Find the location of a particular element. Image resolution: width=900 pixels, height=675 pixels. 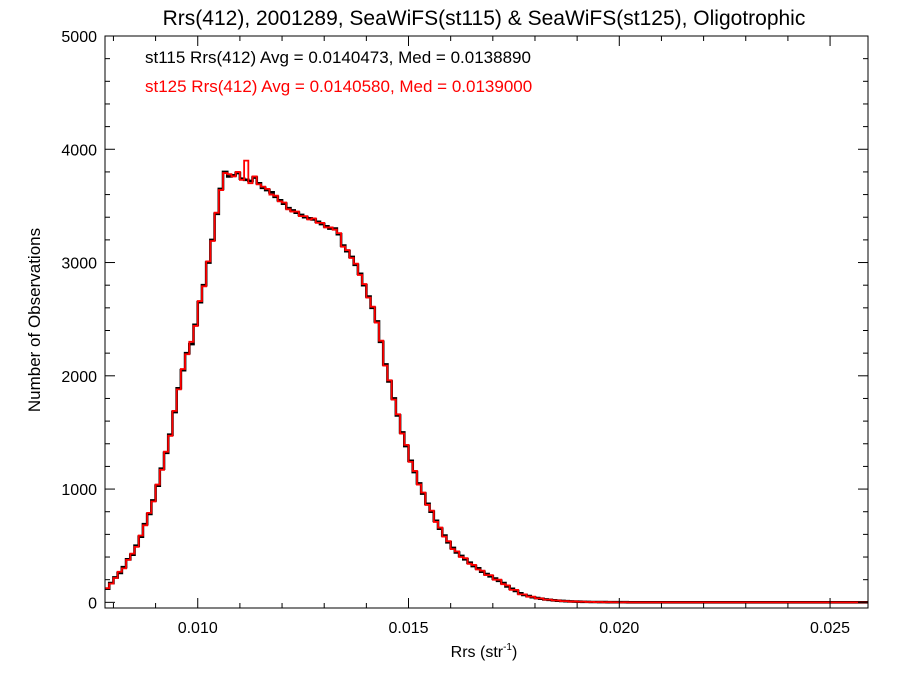

x-tick-label: 0.020 is located at coordinates (619, 628).